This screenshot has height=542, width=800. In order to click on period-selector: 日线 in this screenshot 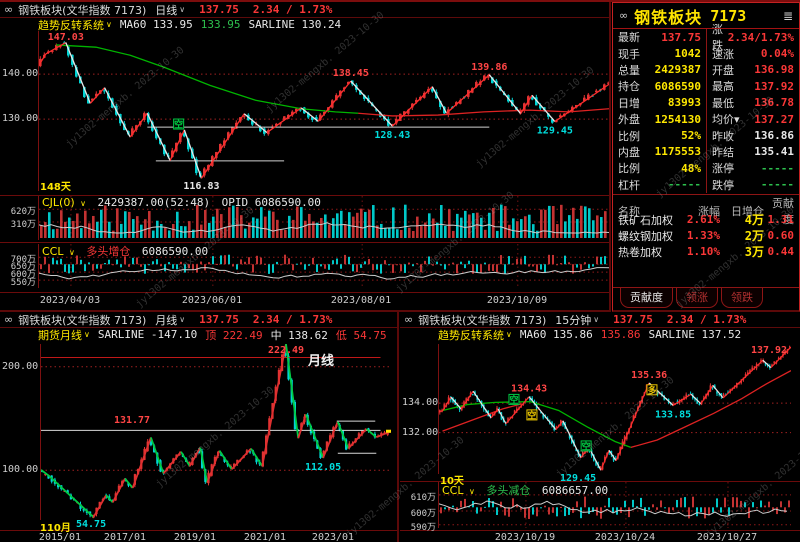, I will do `click(166, 10)`.